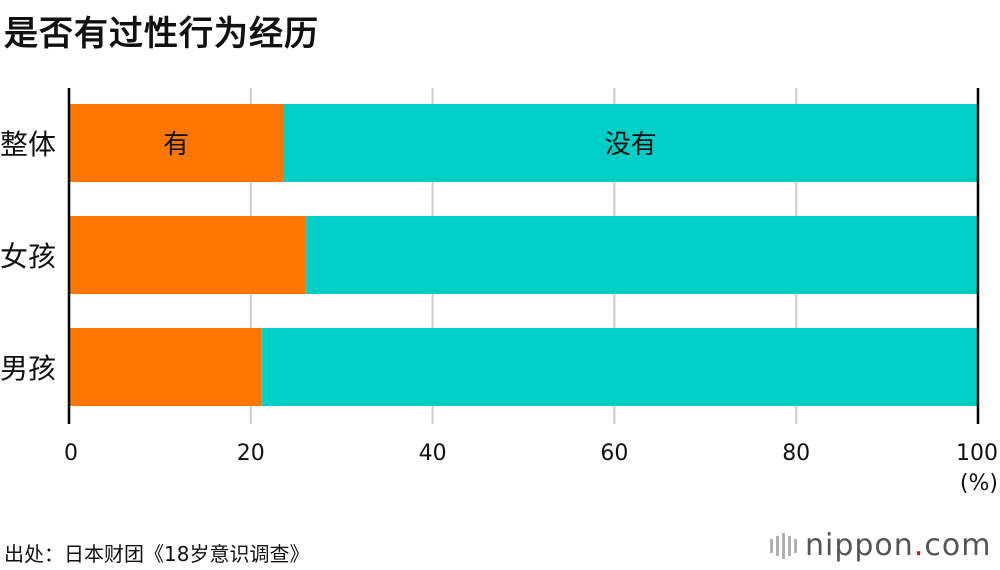 The width and height of the screenshot is (1000, 570). Describe the element at coordinates (958, 545) in the screenshot. I see `logo-domain: com` at that location.